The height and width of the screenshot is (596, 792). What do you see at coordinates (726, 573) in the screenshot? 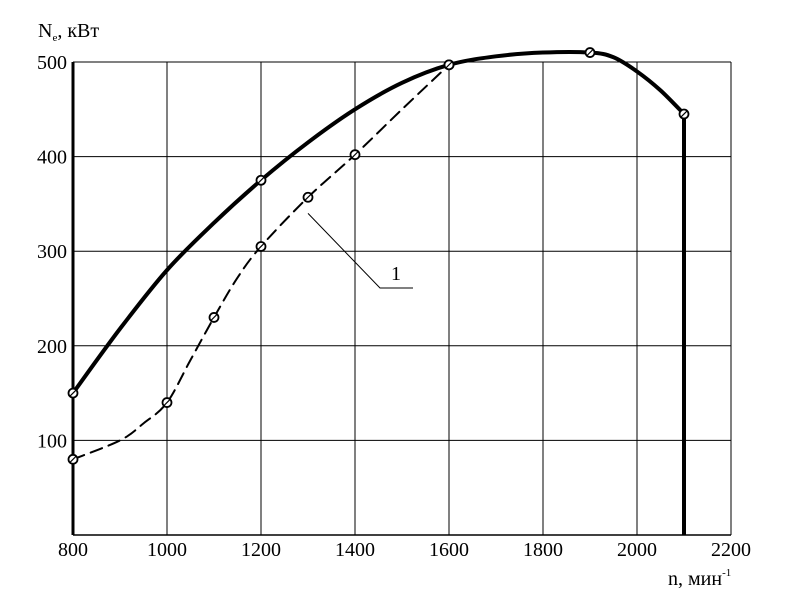
I see `x-axis-superscript: -1` at bounding box center [726, 573].